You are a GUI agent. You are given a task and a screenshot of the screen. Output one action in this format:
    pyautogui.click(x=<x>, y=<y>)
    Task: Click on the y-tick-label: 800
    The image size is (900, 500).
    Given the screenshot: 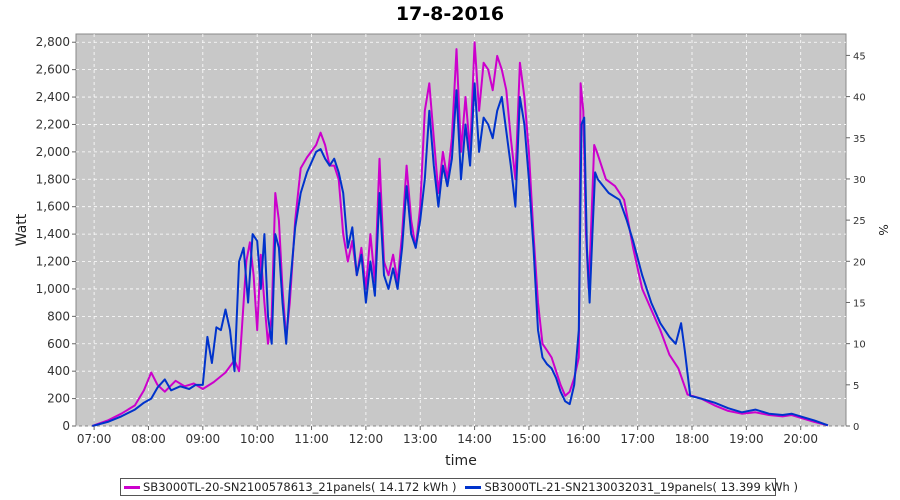 What is the action you would take?
    pyautogui.click(x=58, y=316)
    